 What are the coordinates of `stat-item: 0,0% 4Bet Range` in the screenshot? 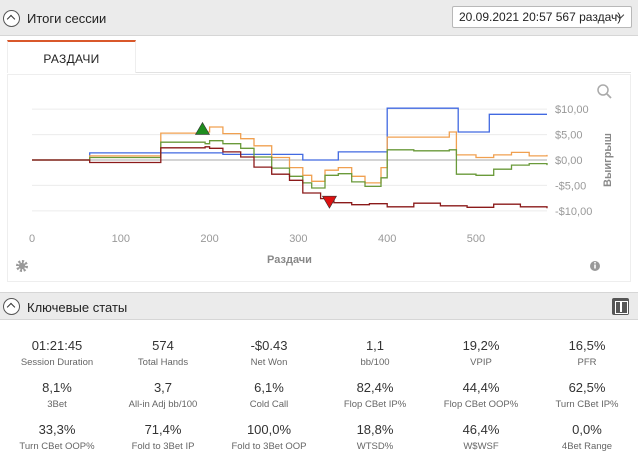 It's located at (586, 437).